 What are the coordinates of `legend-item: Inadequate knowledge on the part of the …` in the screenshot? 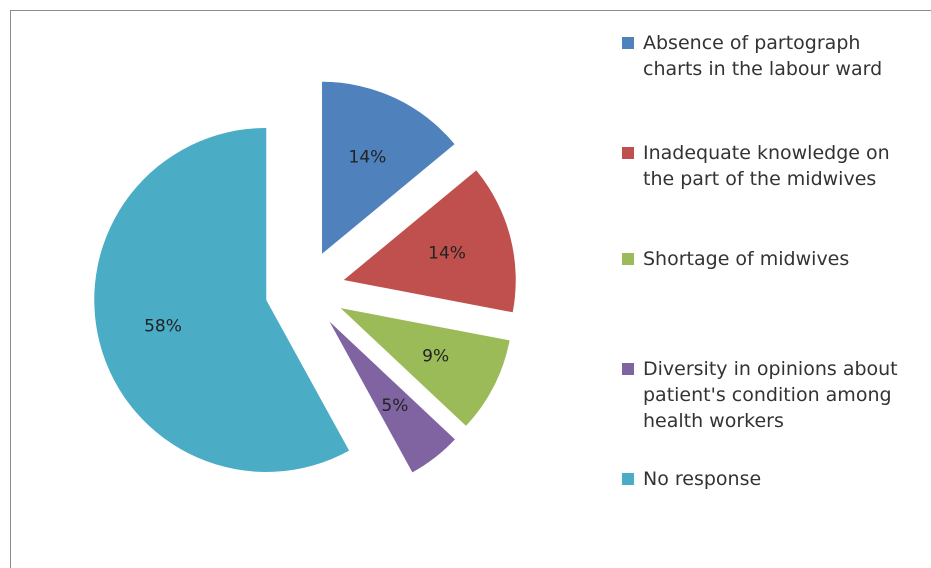 It's located at (772, 166).